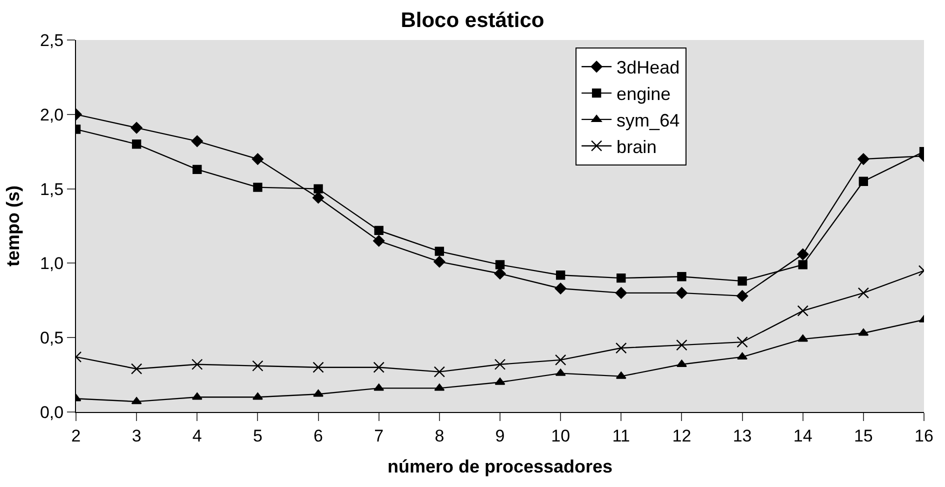  I want to click on x-tick-label: 9, so click(500, 436).